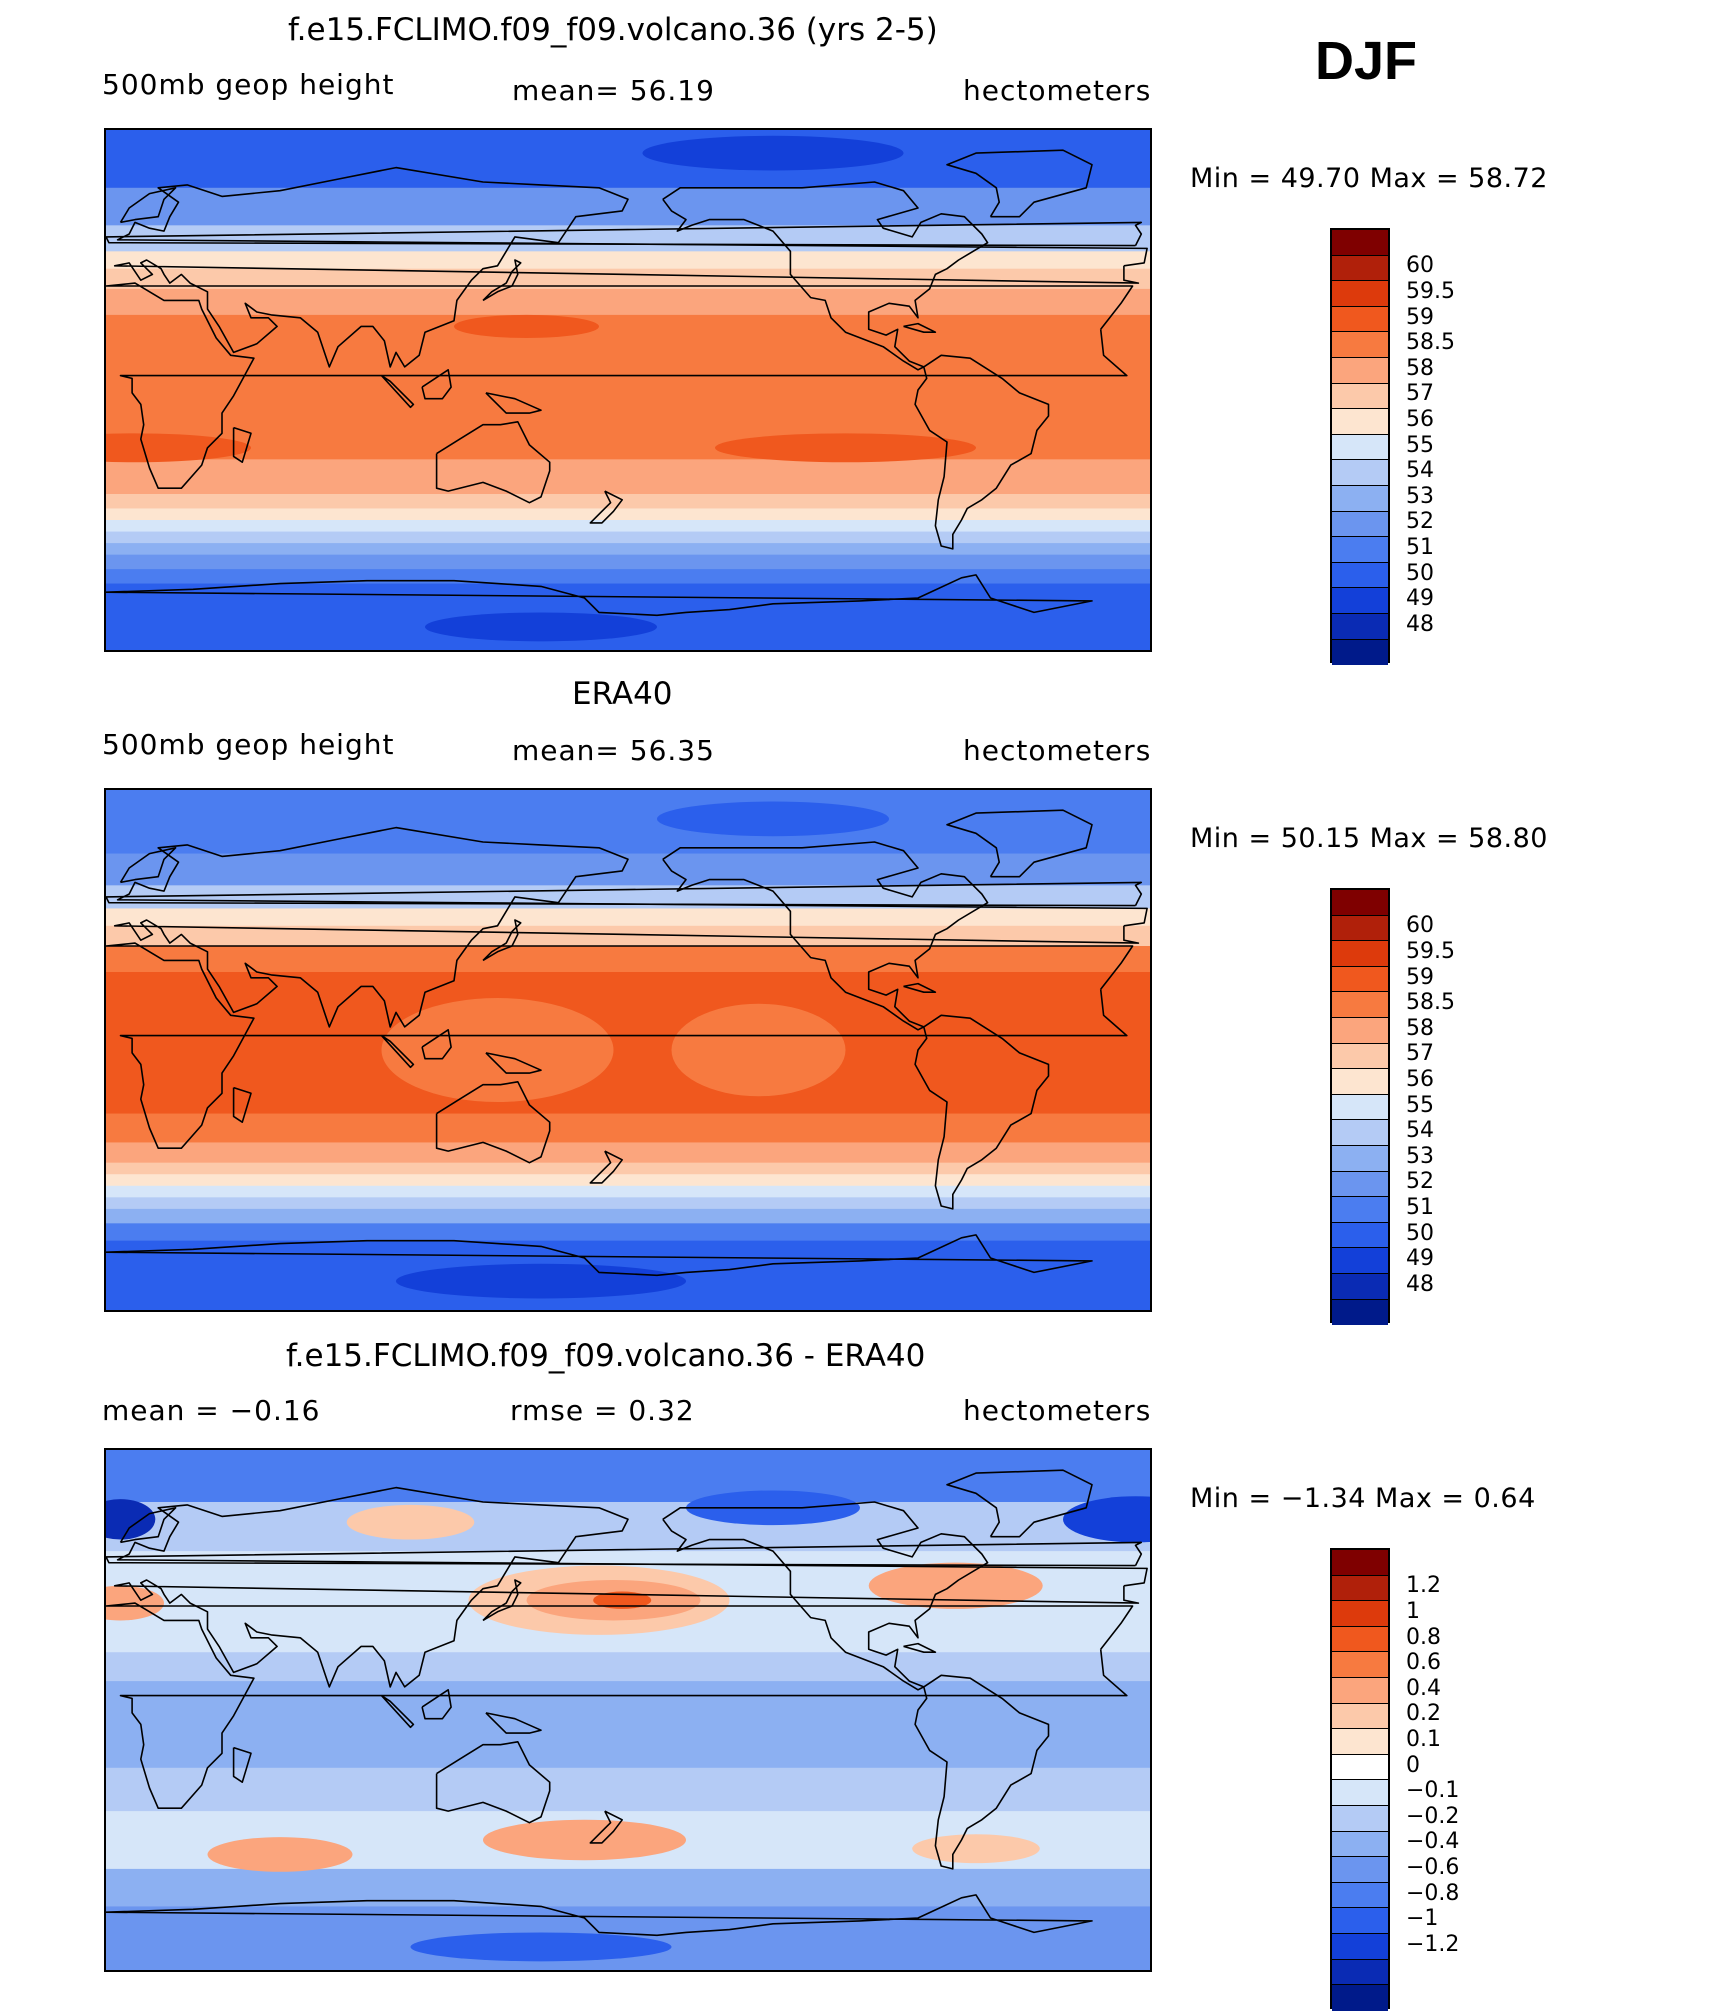 The image size is (1710, 2011). Describe the element at coordinates (1433, 1893) in the screenshot. I see `colorbar-tick-label: −0.8` at that location.